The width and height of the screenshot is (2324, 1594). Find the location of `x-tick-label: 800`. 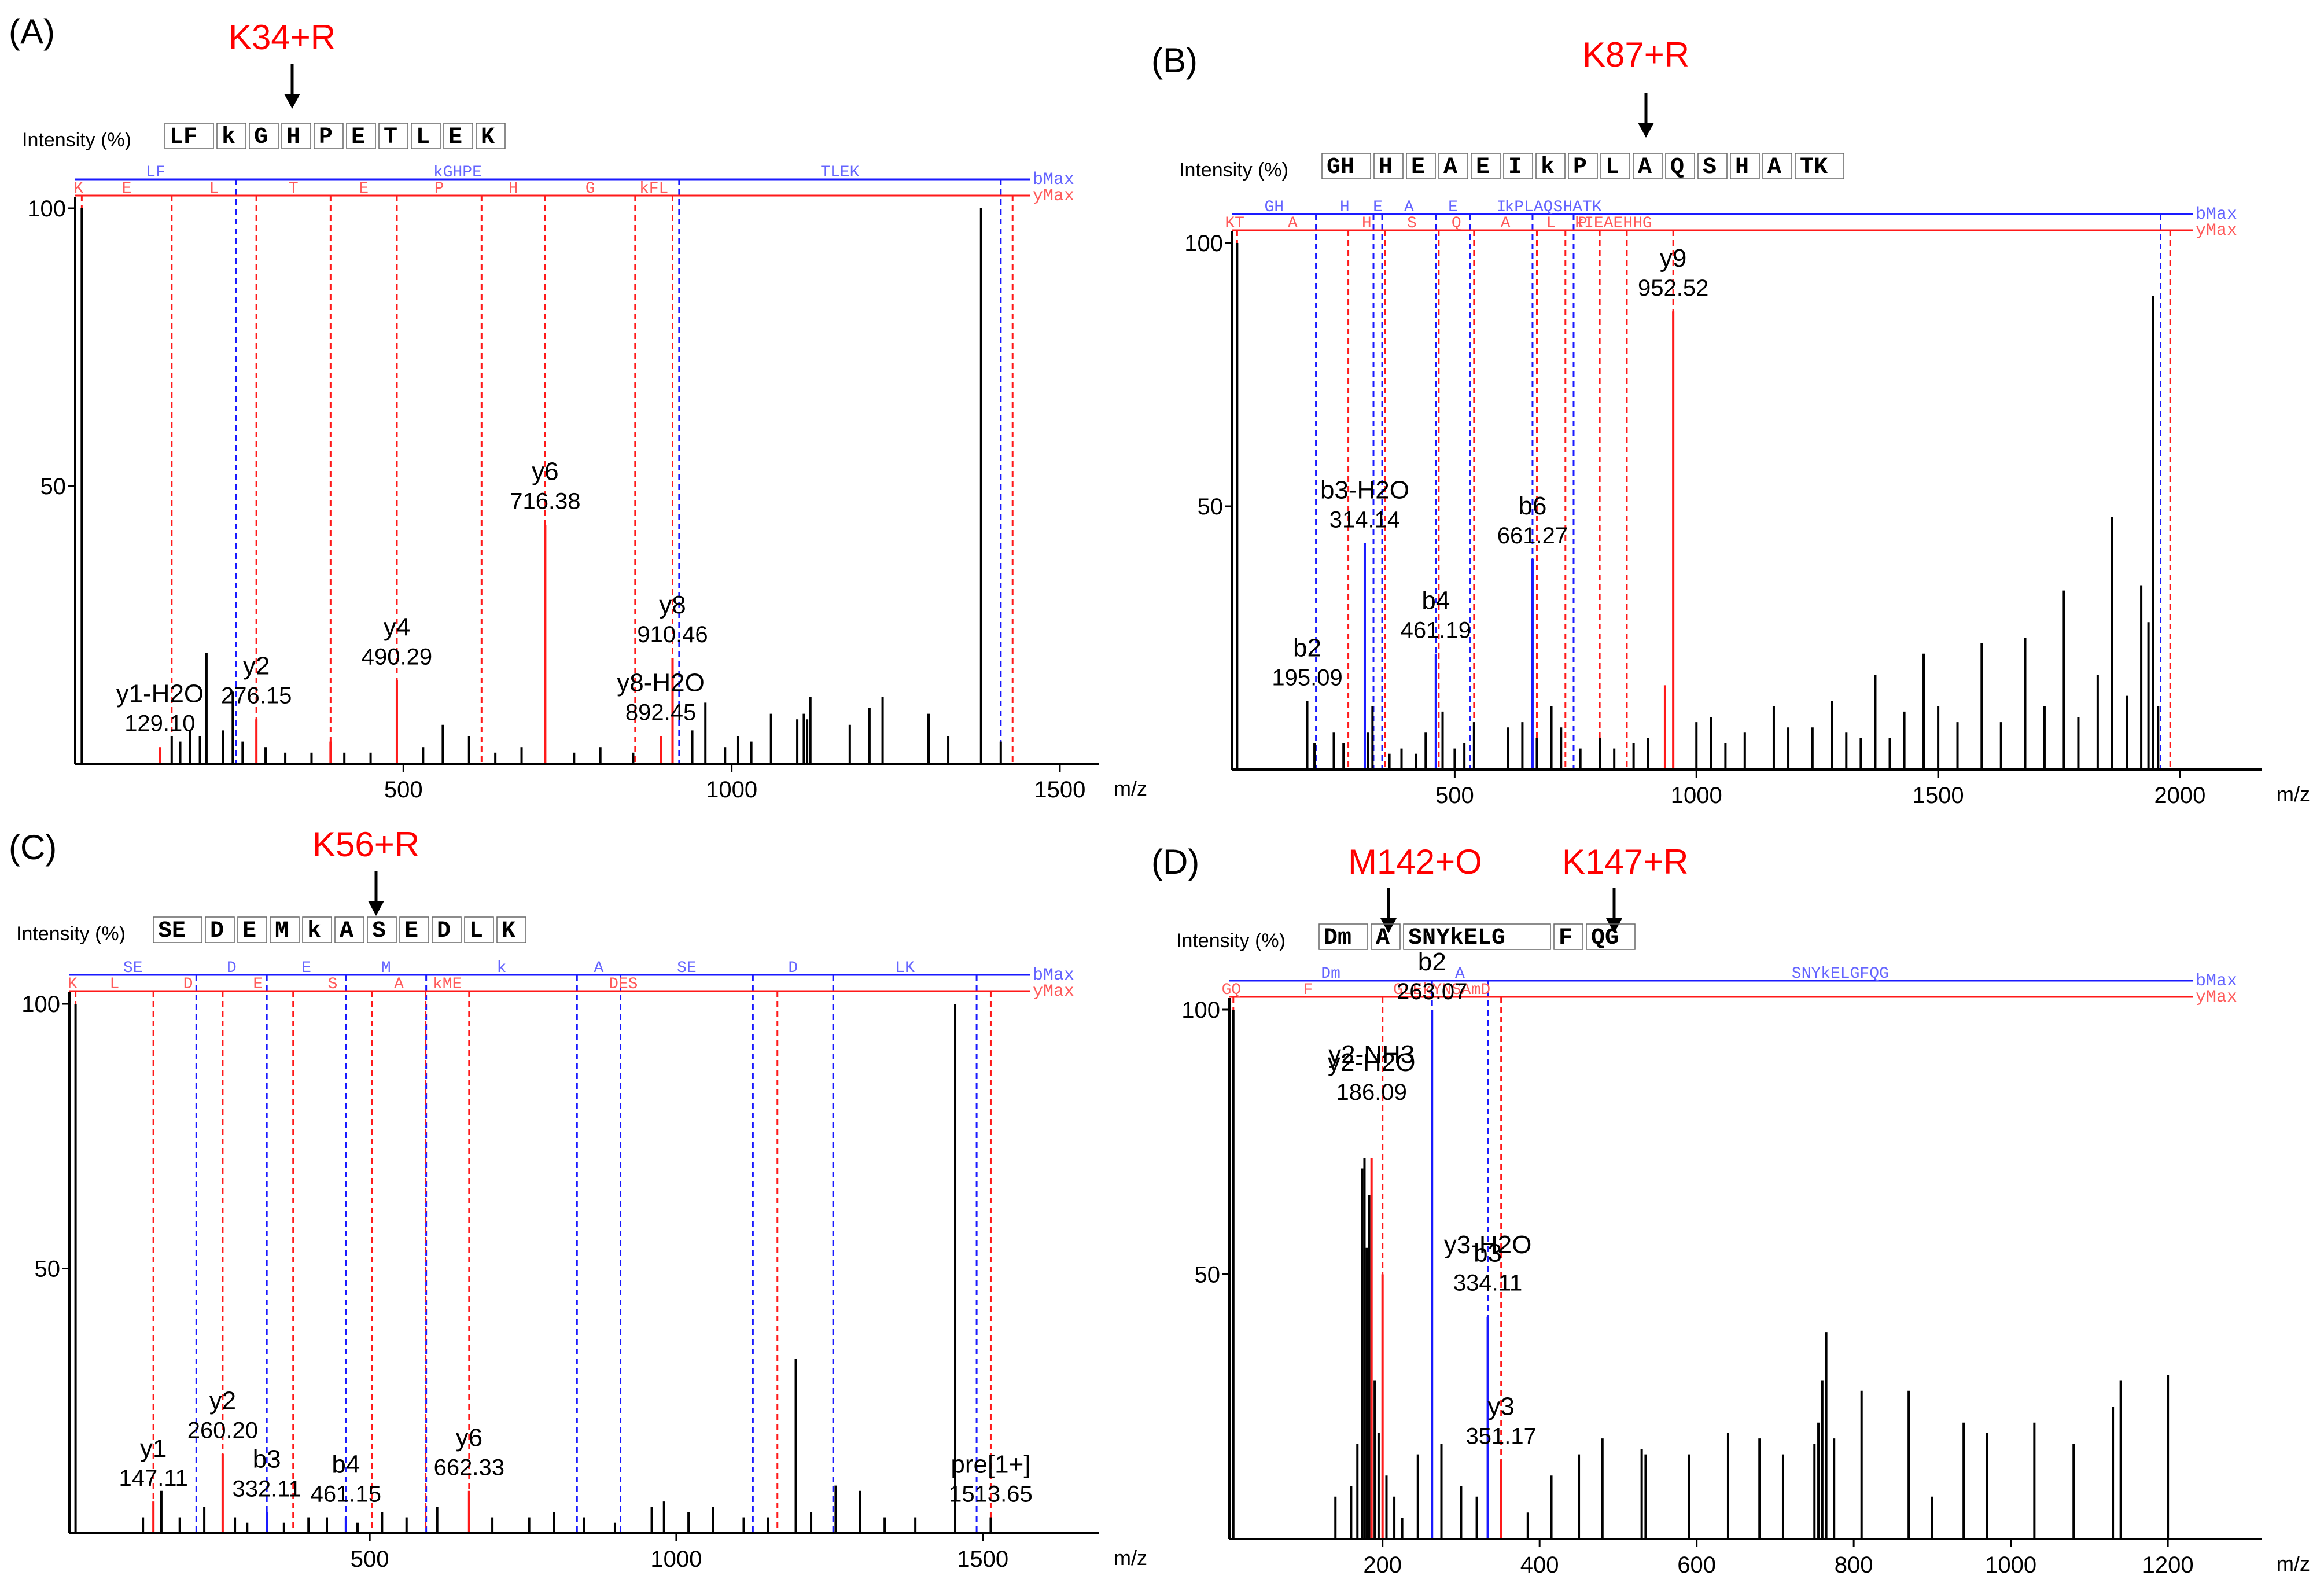

x-tick-label: 800 is located at coordinates (1854, 1565).